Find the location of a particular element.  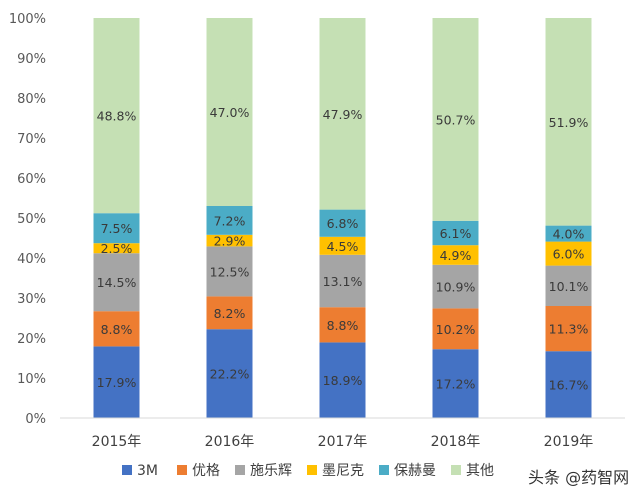

data-label: 4.9% is located at coordinates (456, 255).